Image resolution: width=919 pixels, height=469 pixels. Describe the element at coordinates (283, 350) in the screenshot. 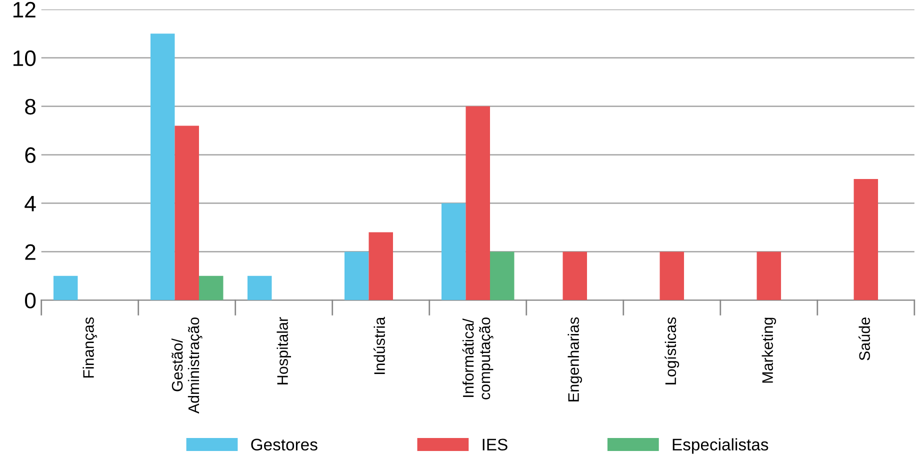

I see `x-tick-label: Hospitalar` at that location.